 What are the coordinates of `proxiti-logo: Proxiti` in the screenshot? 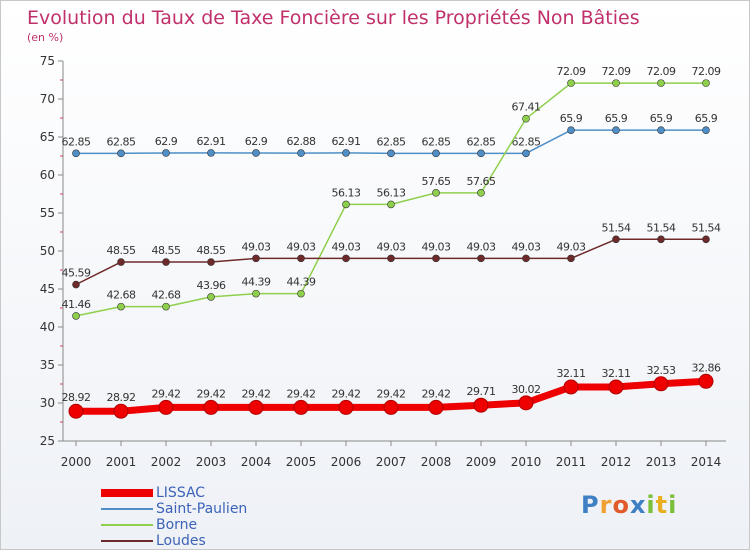 It's located at (629, 505).